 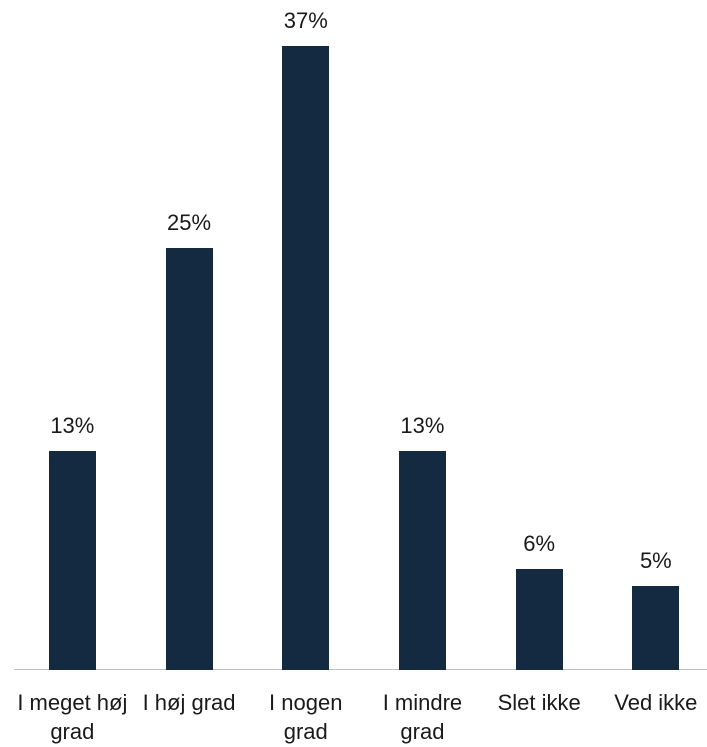 What do you see at coordinates (655, 560) in the screenshot?
I see `value-label: 5%` at bounding box center [655, 560].